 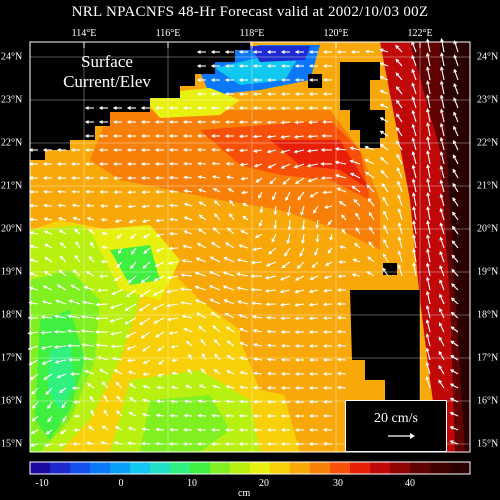 I want to click on colorbar-tick-label: 0, so click(x=121, y=483).